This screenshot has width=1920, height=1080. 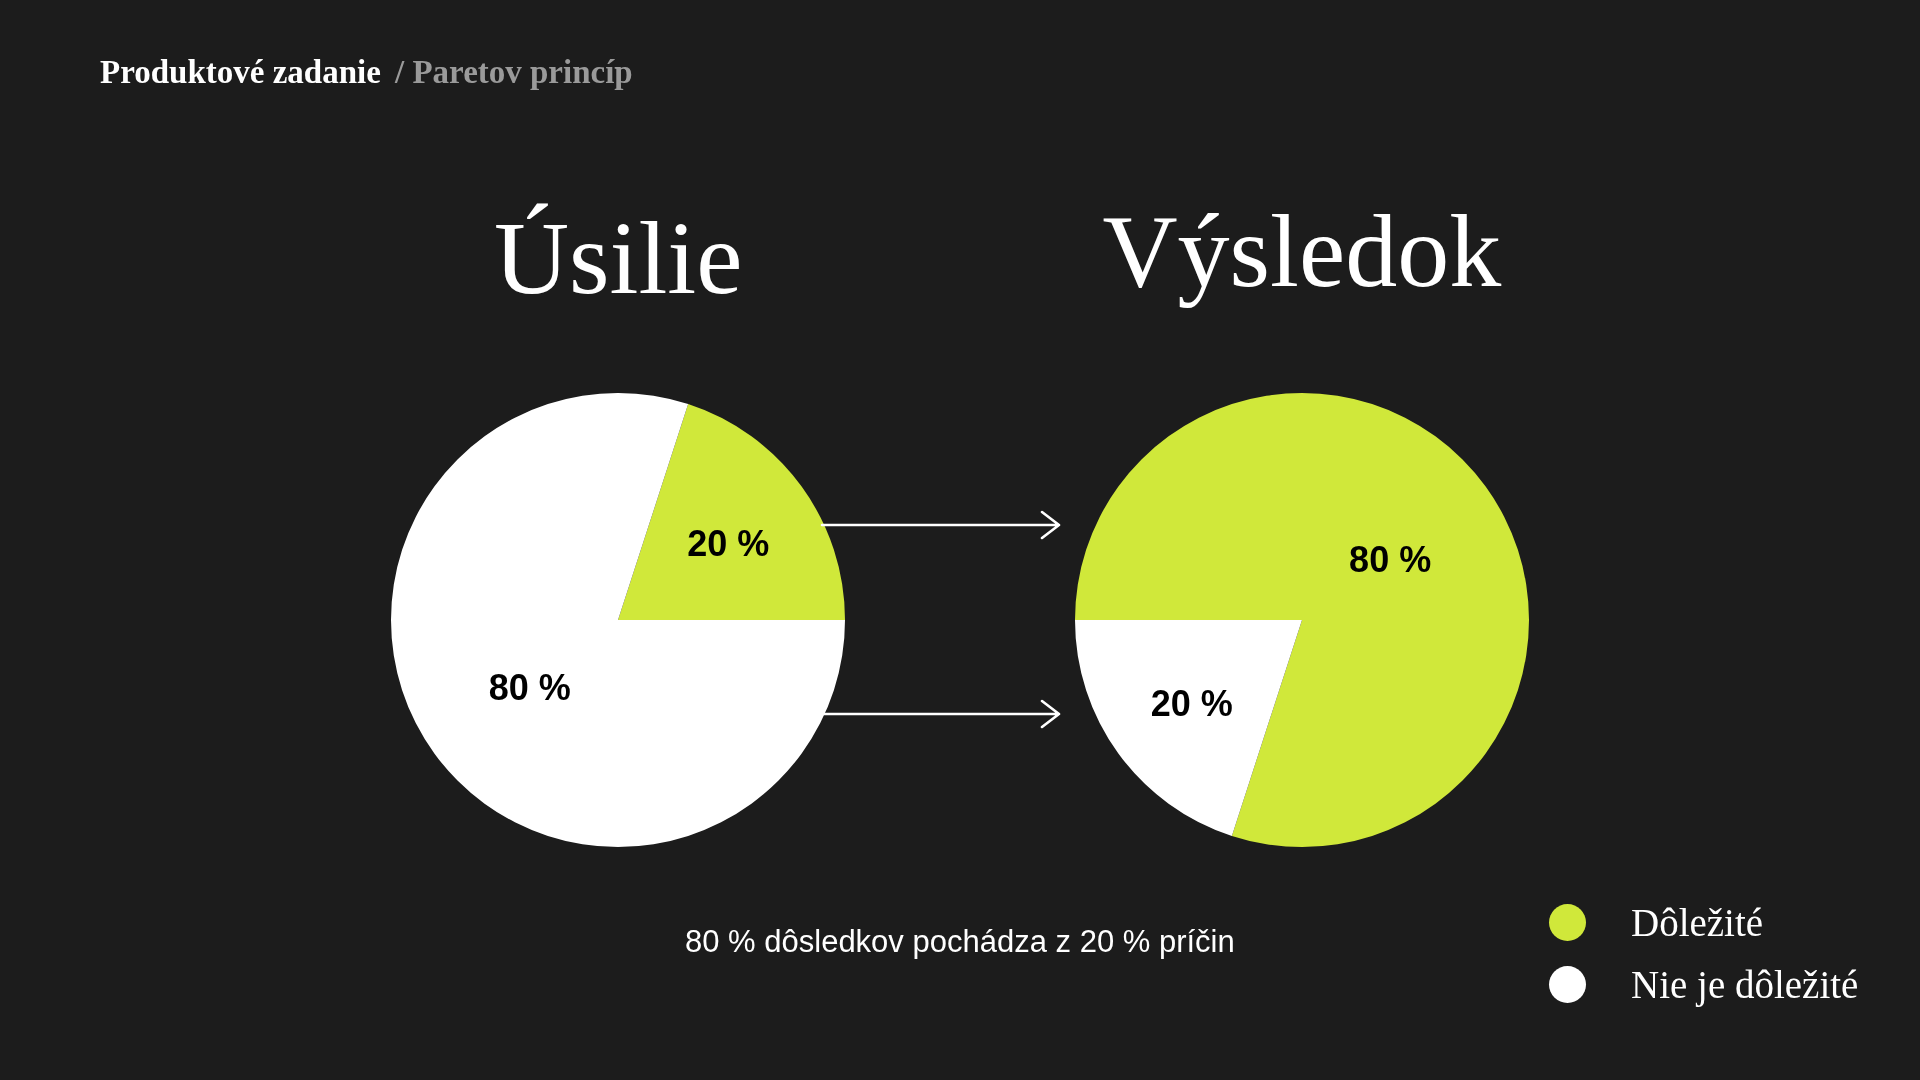 I want to click on slice-label: Úsilie, so click(x=618, y=257).